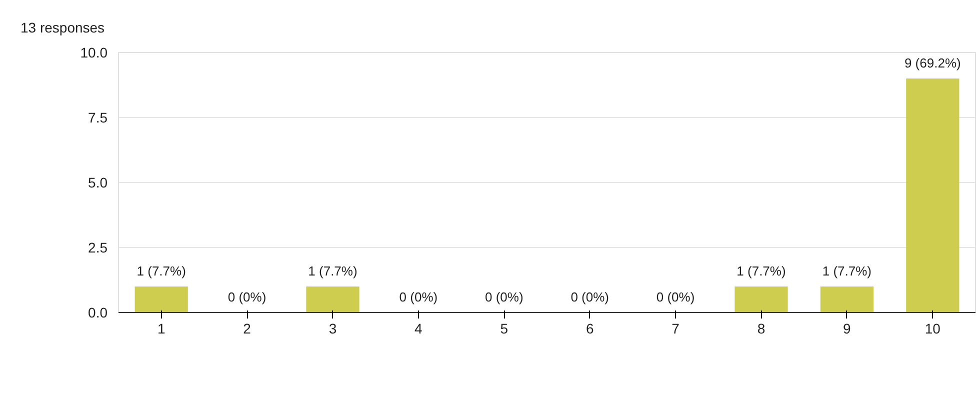 This screenshot has width=980, height=395. Describe the element at coordinates (98, 312) in the screenshot. I see `y-tick-label: 0.0` at that location.